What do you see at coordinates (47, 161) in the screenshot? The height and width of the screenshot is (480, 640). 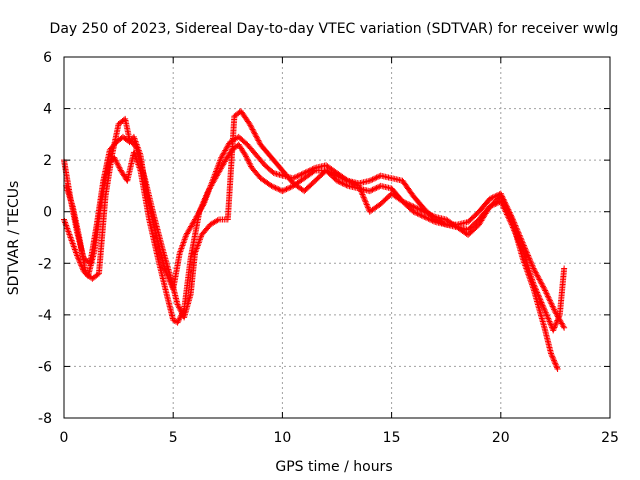 I see `y-tick-label: 2` at bounding box center [47, 161].